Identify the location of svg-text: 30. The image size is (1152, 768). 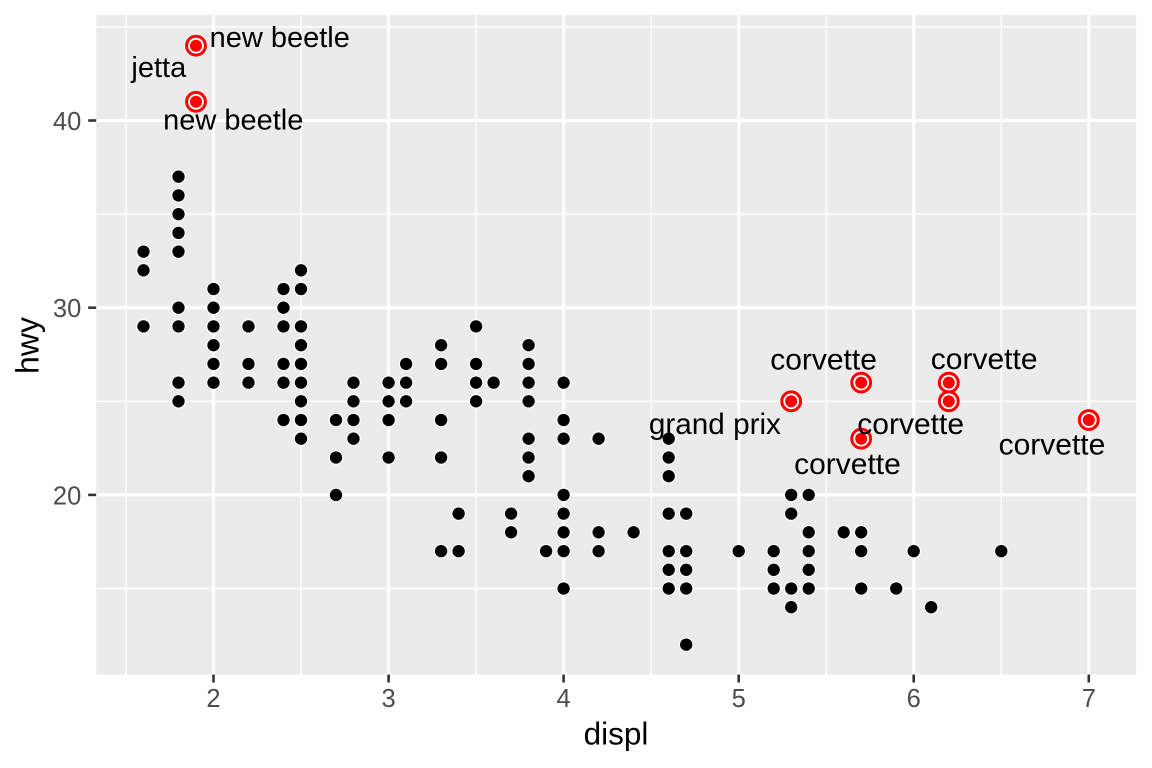
(67, 309).